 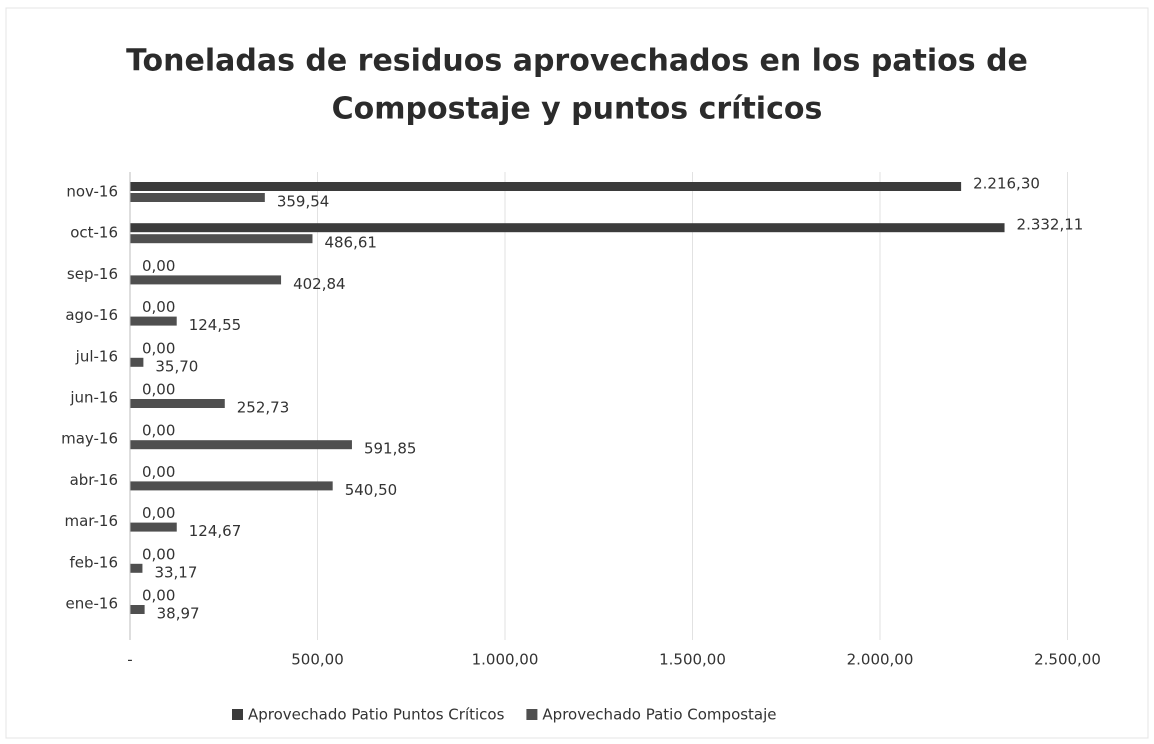 I want to click on x-tick-label: -, so click(x=129, y=660).